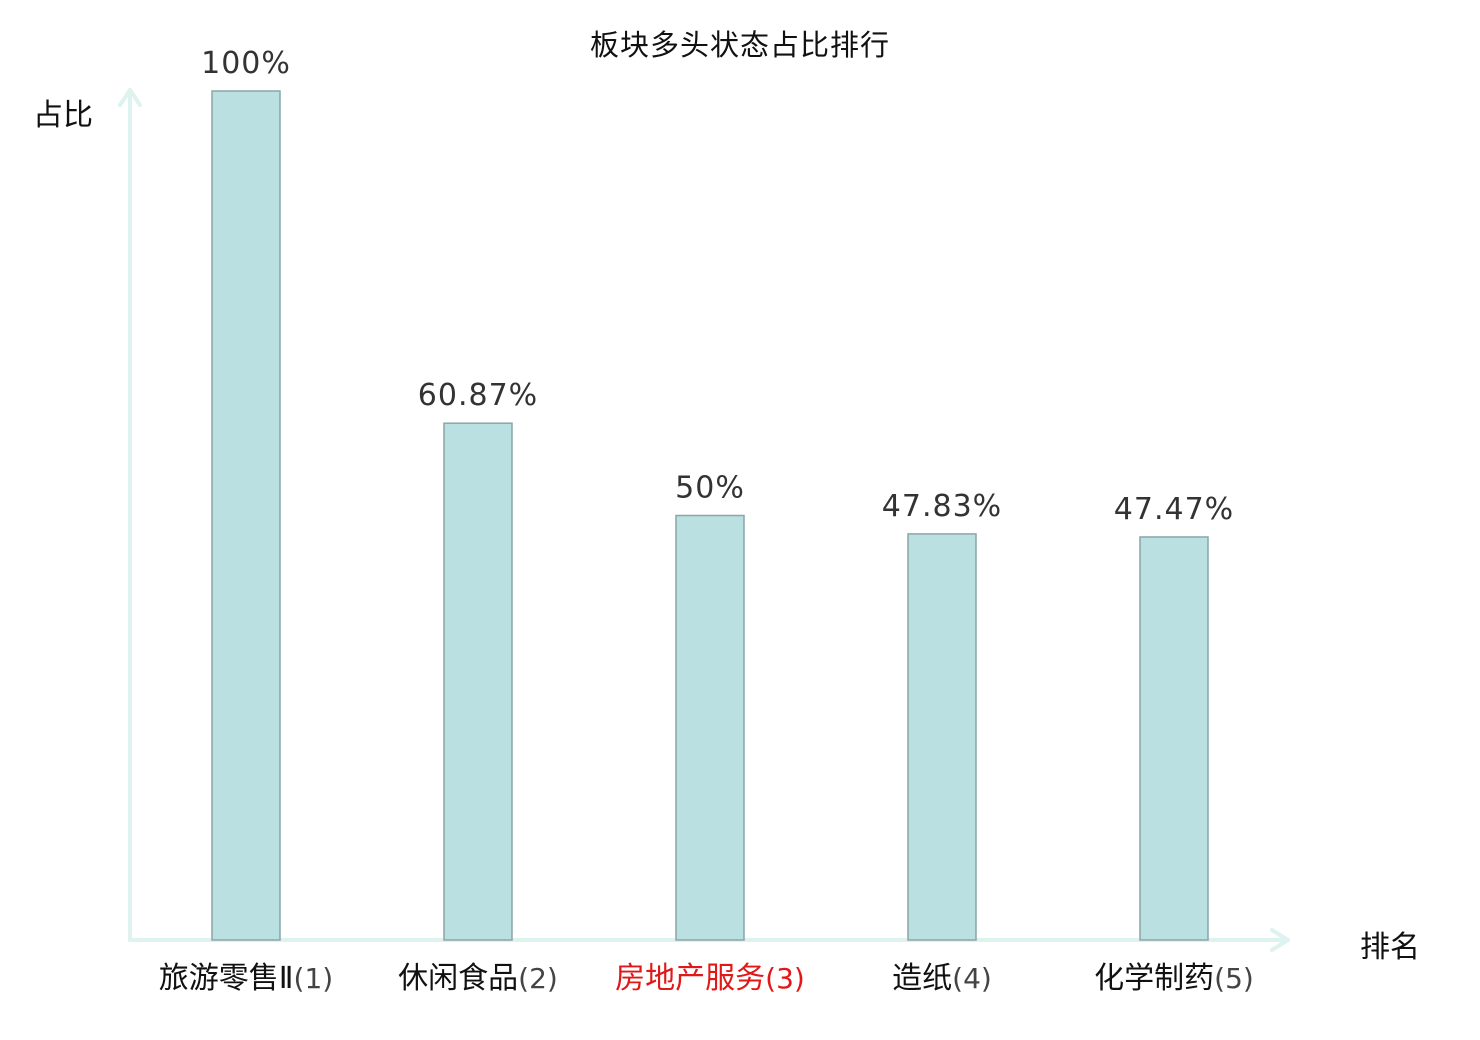 The width and height of the screenshot is (1480, 1040). I want to click on category-label: 化学制药(5), so click(1174, 978).